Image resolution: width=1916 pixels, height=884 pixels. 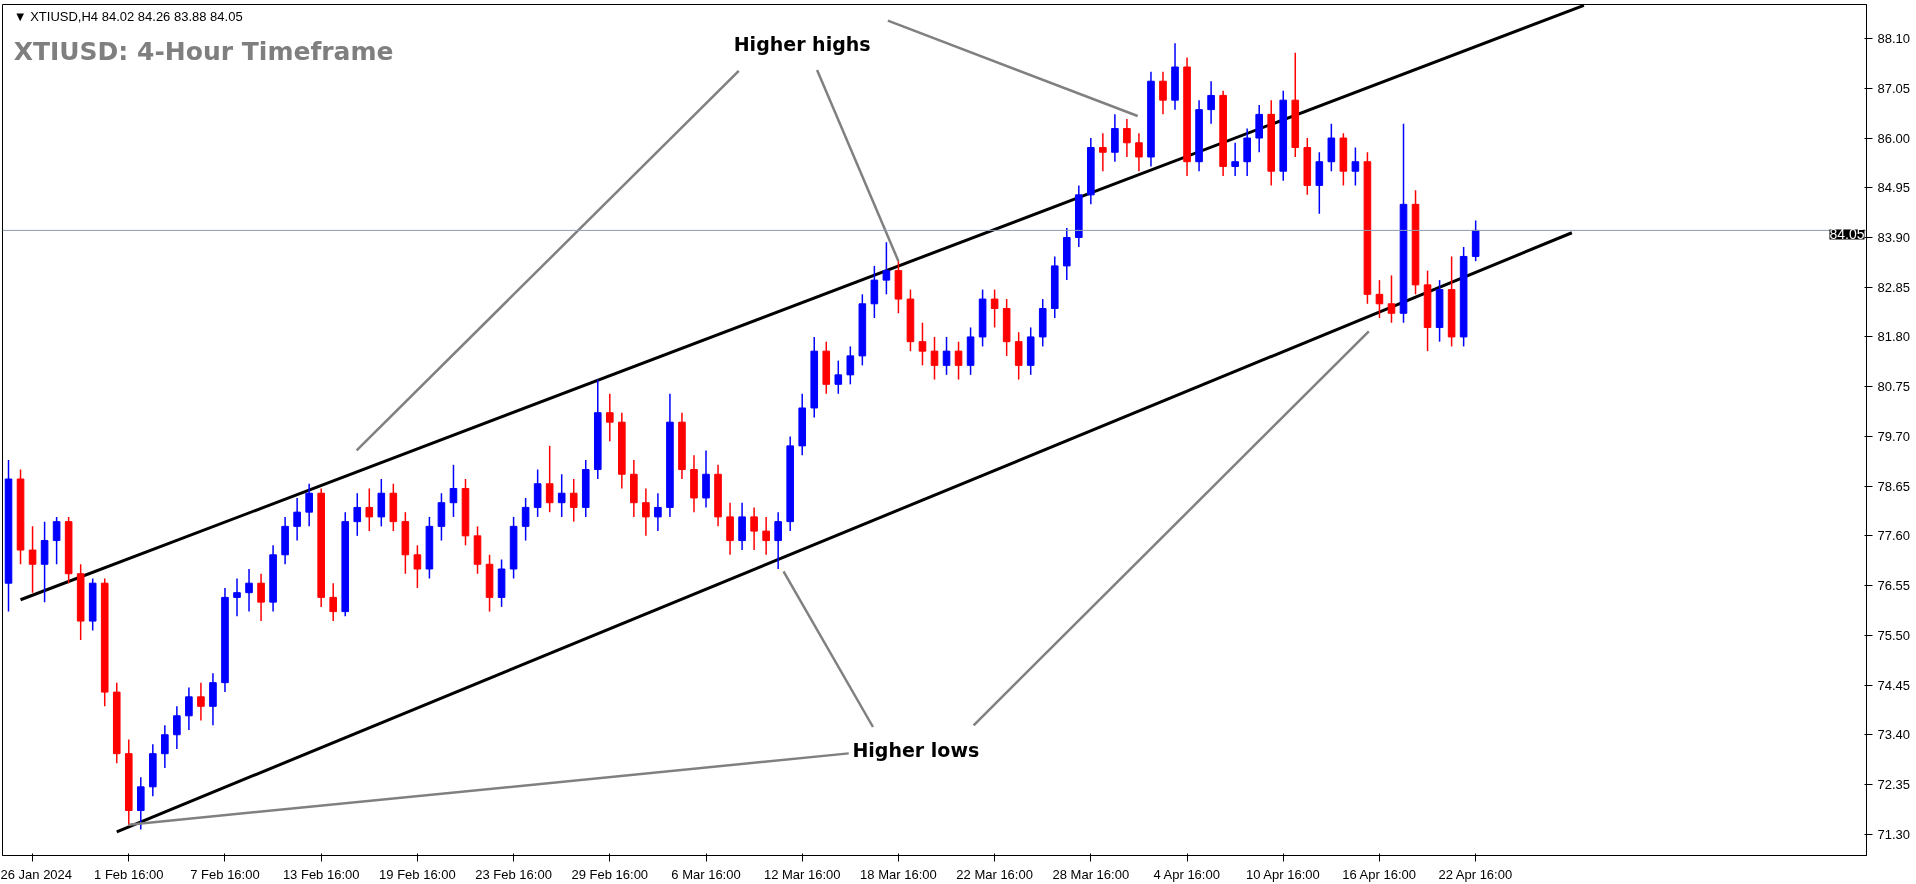 What do you see at coordinates (321, 874) in the screenshot?
I see `x-tick-label: 13 Feb 16:00` at bounding box center [321, 874].